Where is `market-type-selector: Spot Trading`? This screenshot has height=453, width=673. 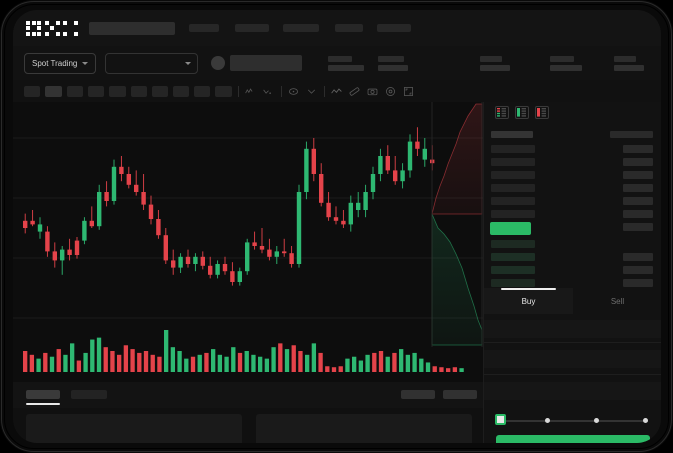
market-type-selector: Spot Trading is located at coordinates (60, 63).